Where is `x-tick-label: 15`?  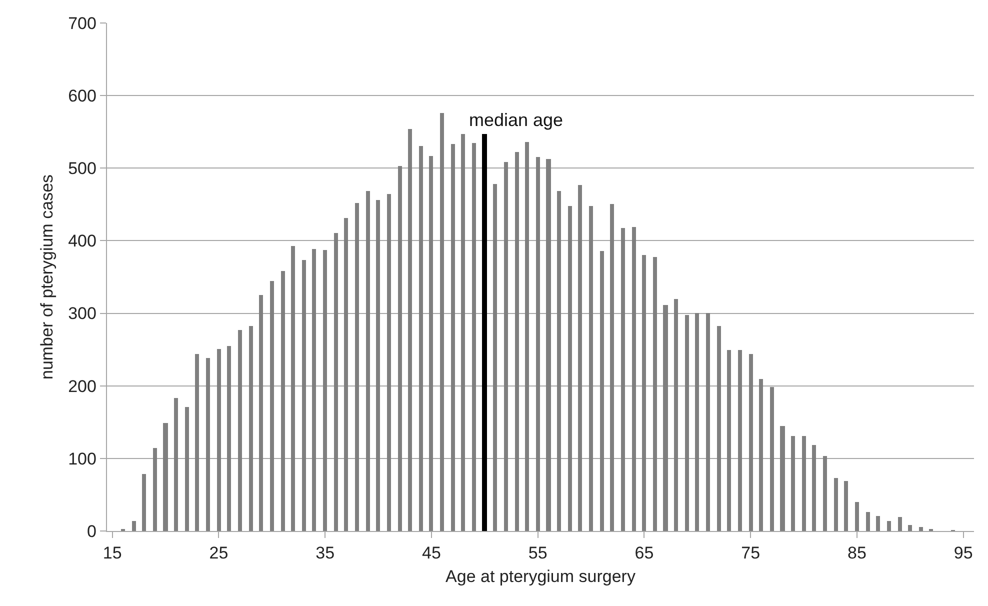
x-tick-label: 15 is located at coordinates (112, 553).